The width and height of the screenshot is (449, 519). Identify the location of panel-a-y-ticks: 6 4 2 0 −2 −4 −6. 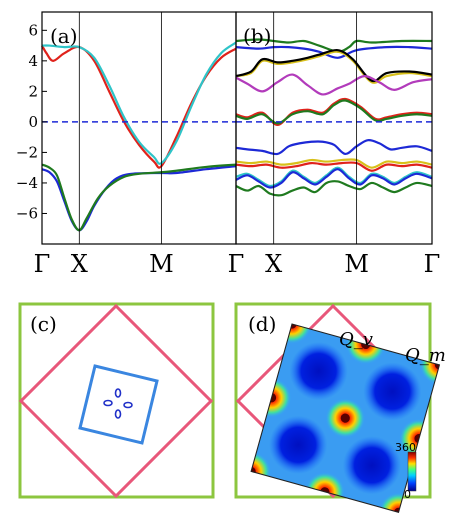
(31, 121).